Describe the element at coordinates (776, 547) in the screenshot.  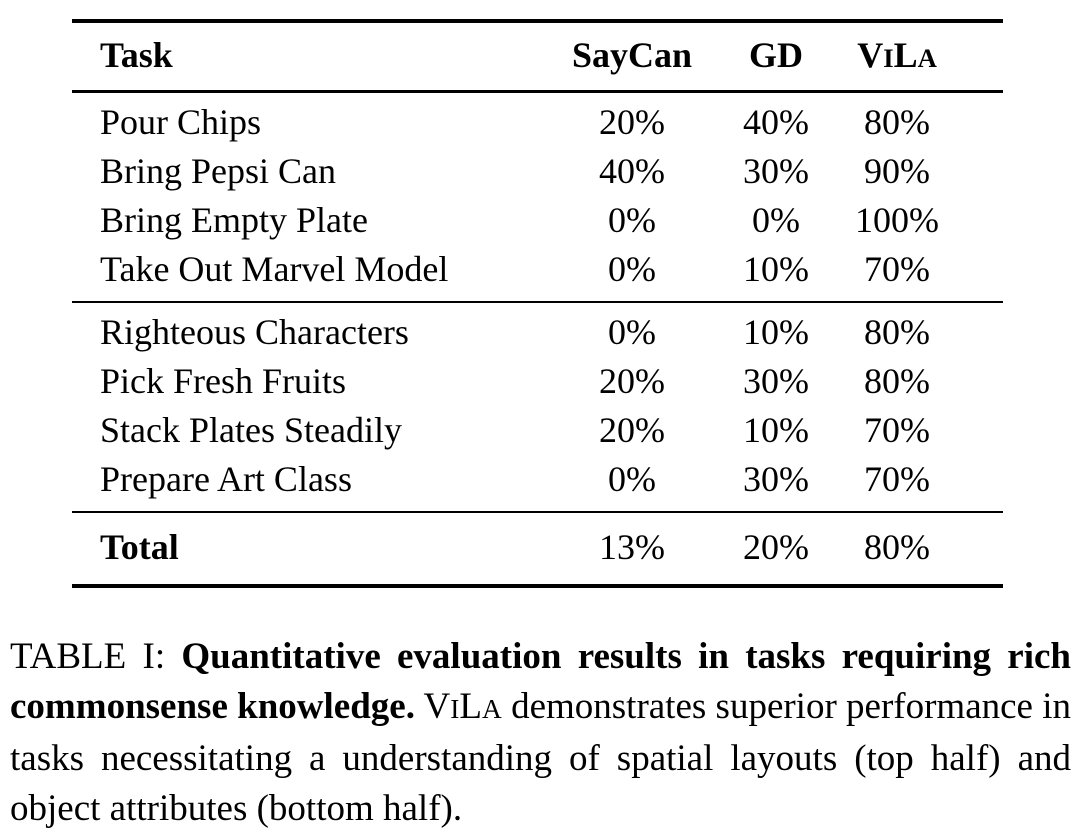
I see `total-gd: 20%` at that location.